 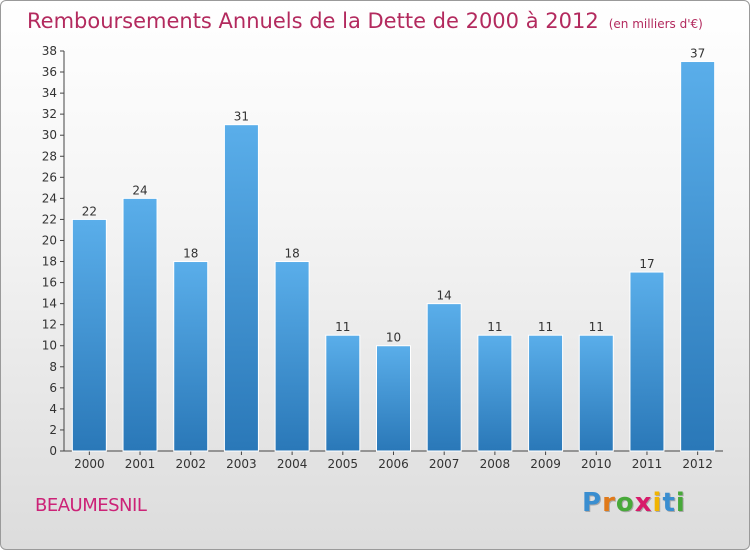 What do you see at coordinates (669, 503) in the screenshot?
I see `logo-letter: t` at bounding box center [669, 503].